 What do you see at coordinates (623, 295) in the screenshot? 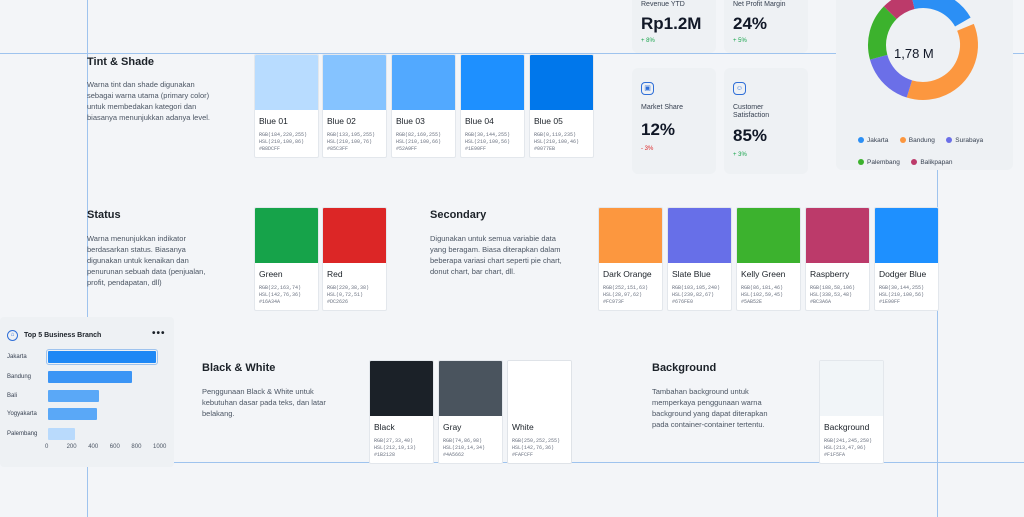
I see `swatch-hsl: HSL(28,97,62)` at bounding box center [623, 295].